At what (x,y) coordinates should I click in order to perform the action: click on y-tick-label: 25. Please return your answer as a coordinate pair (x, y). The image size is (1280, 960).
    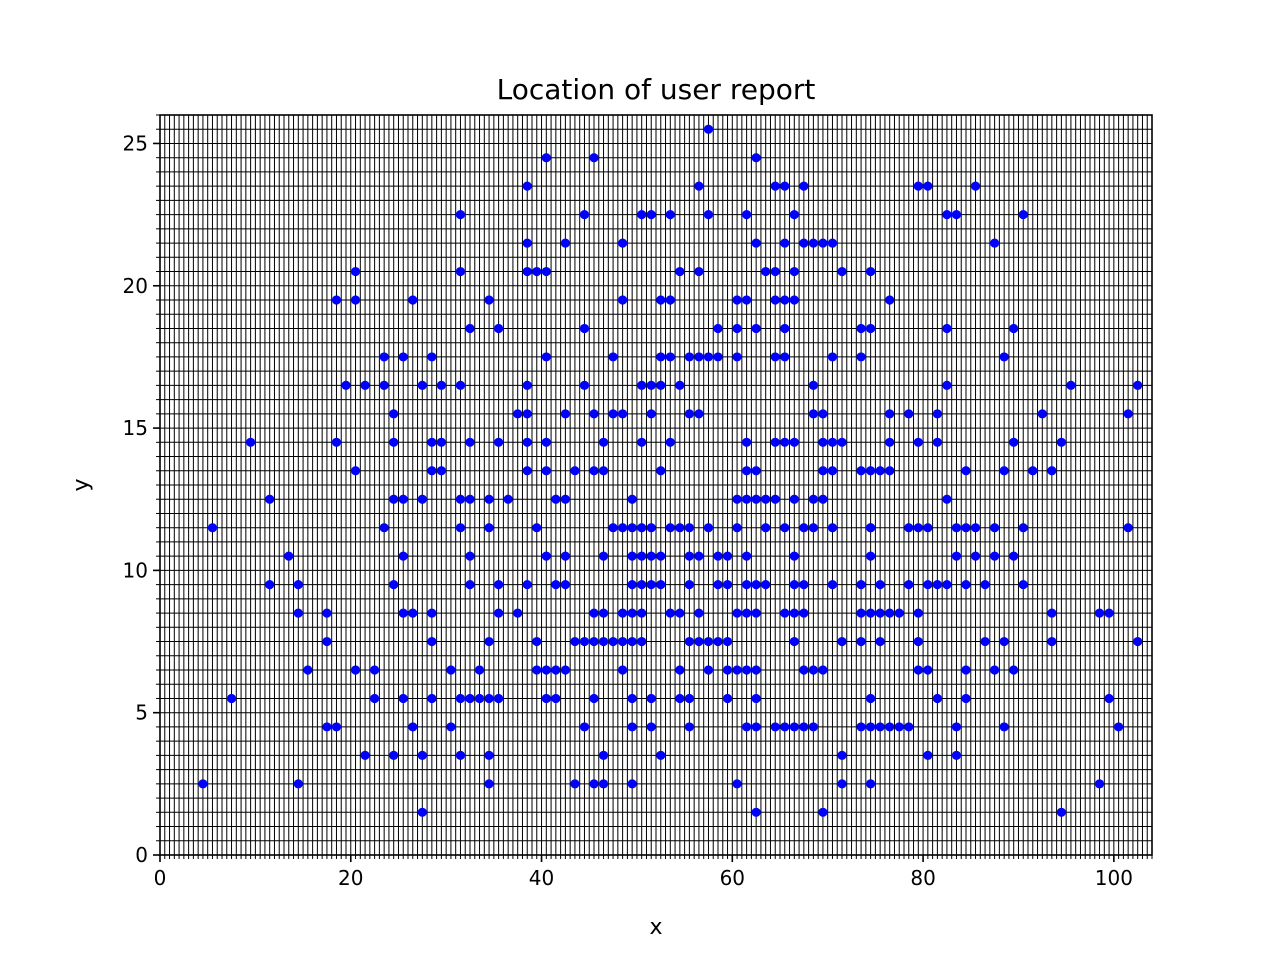
    Looking at the image, I should click on (135, 143).